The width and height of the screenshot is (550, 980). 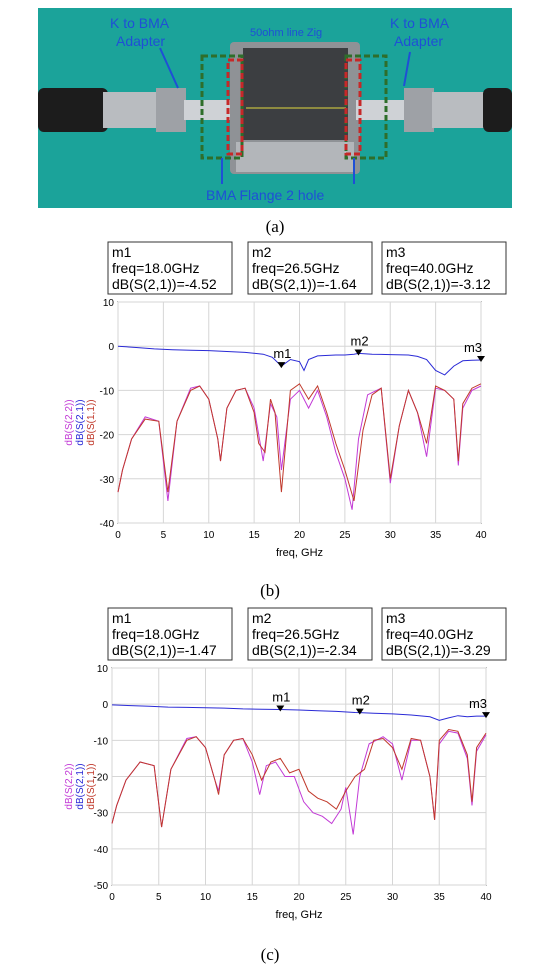 What do you see at coordinates (295, 94) in the screenshot?
I see `zig-top-face` at bounding box center [295, 94].